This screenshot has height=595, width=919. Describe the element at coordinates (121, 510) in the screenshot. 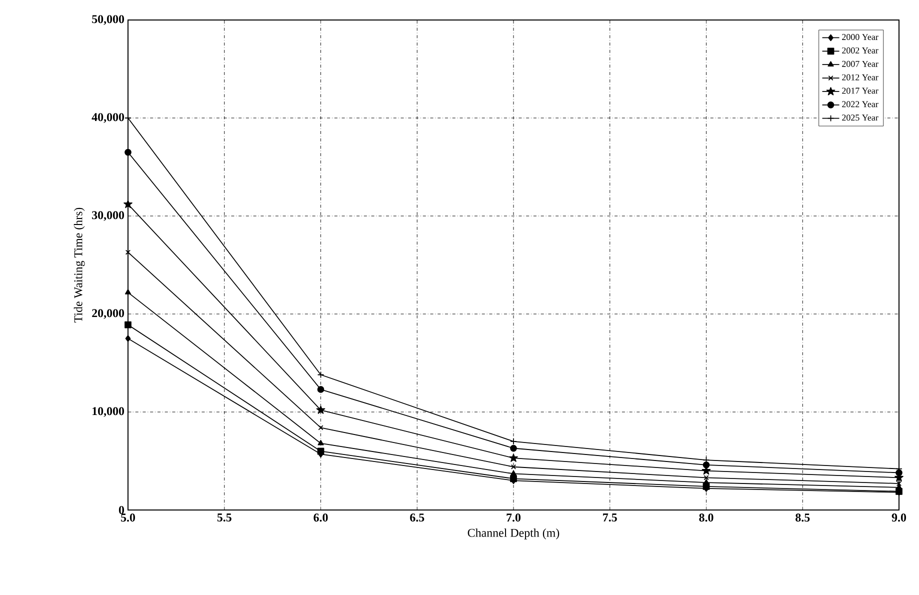

I see `y-tick-label: 0` at that location.